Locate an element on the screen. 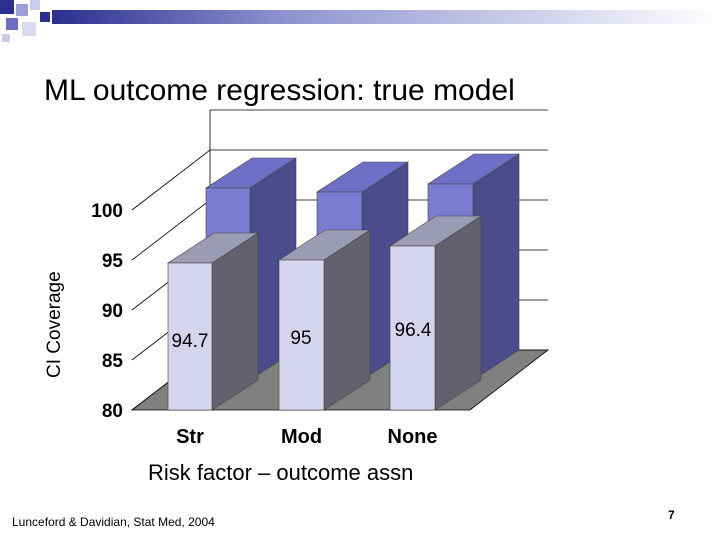 The height and width of the screenshot is (540, 720). x-tick-label-none: None is located at coordinates (413, 437).